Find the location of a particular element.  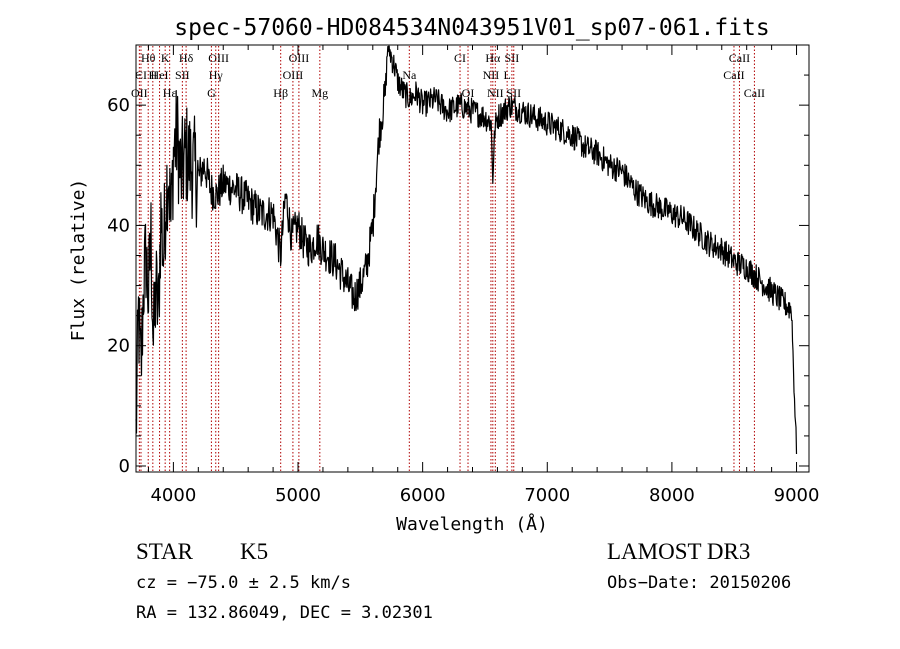

obs-date: Obs−Date: 20150206 is located at coordinates (699, 583).